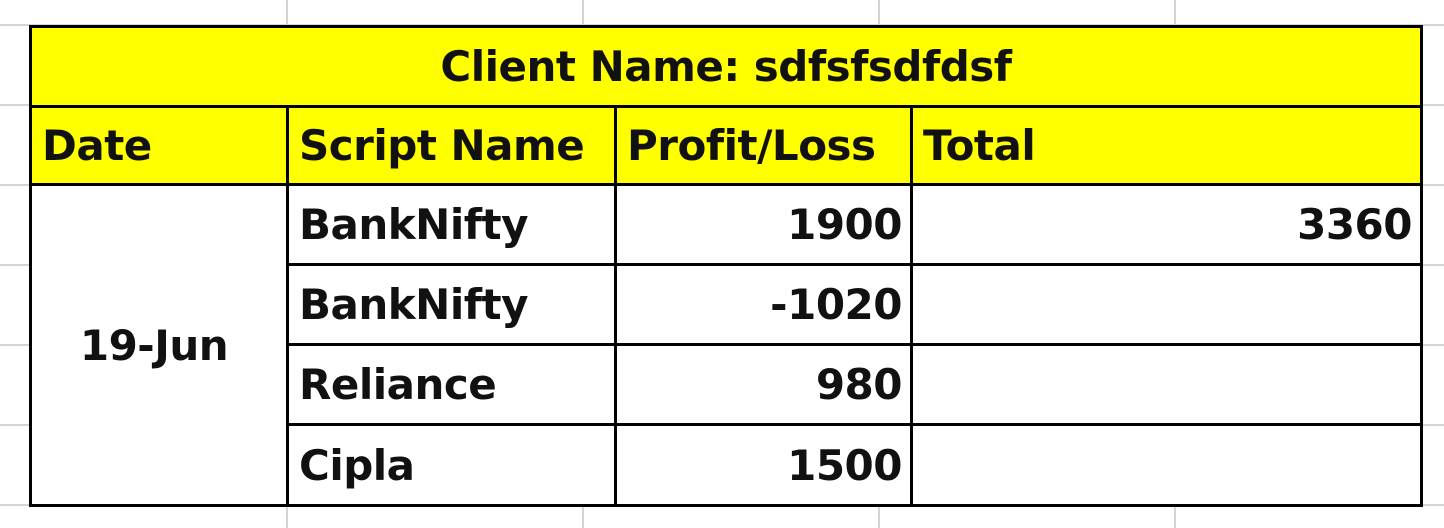  I want to click on script-name-cell: Reliance, so click(453, 386).